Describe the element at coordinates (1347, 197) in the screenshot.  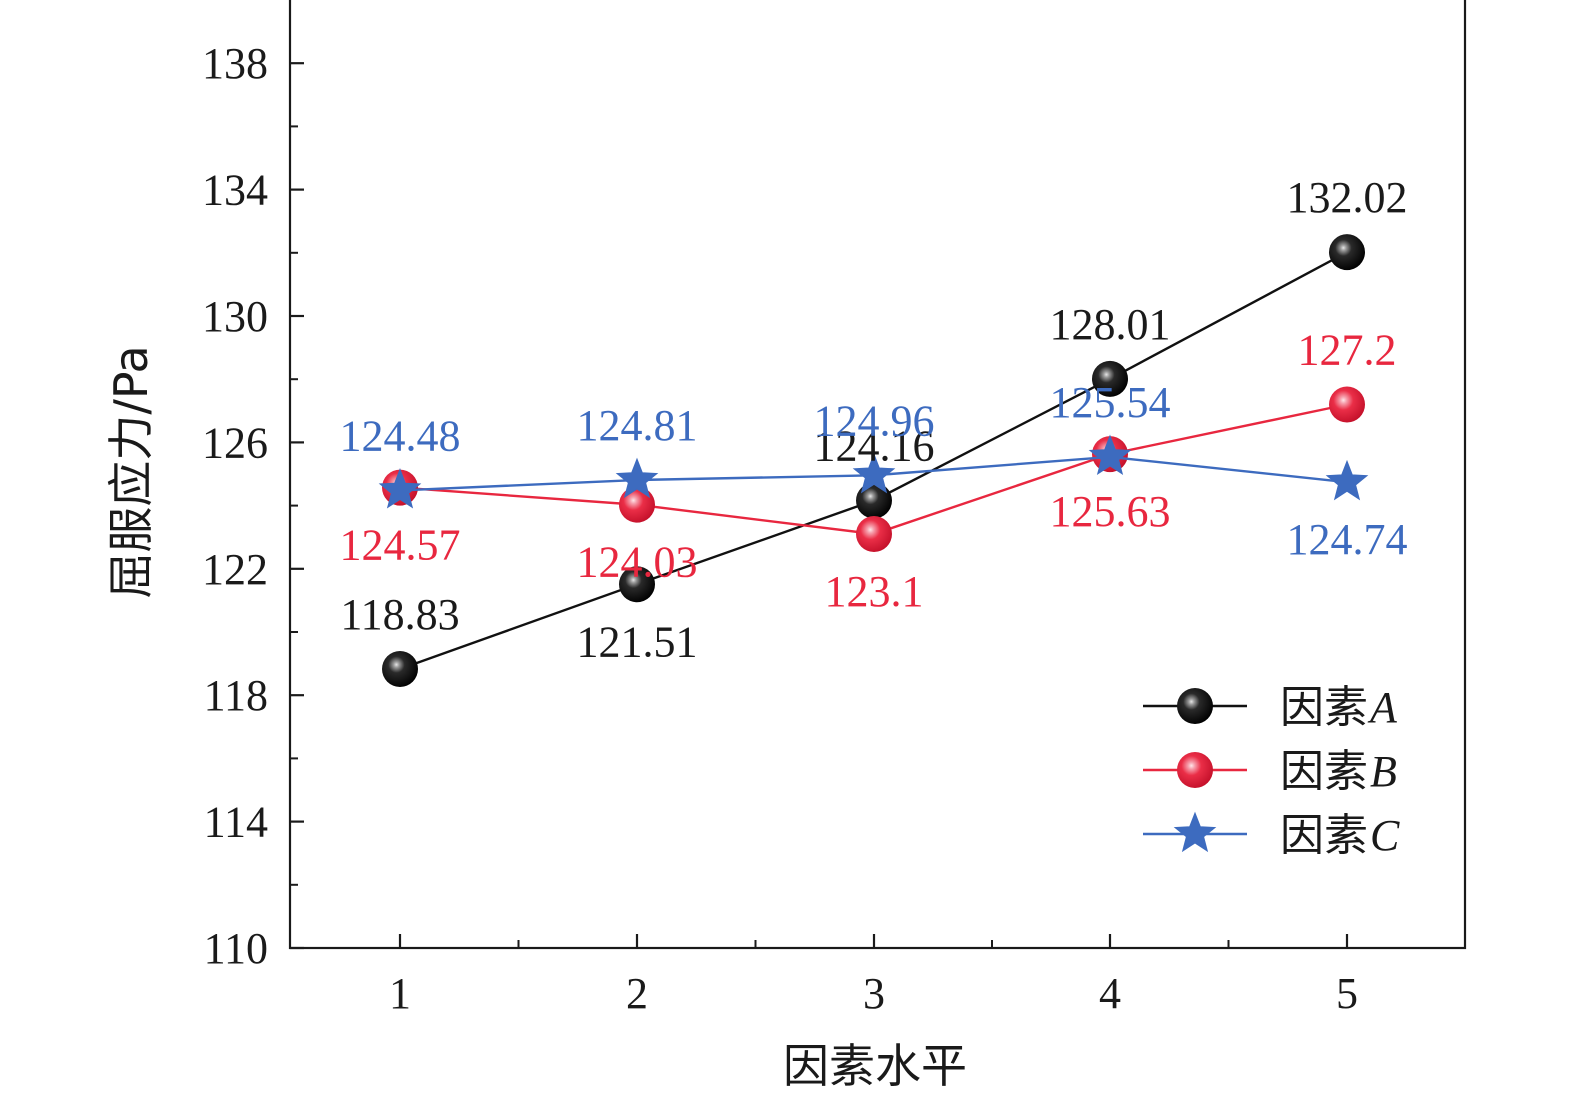
I see `data-label: 132.02` at that location.